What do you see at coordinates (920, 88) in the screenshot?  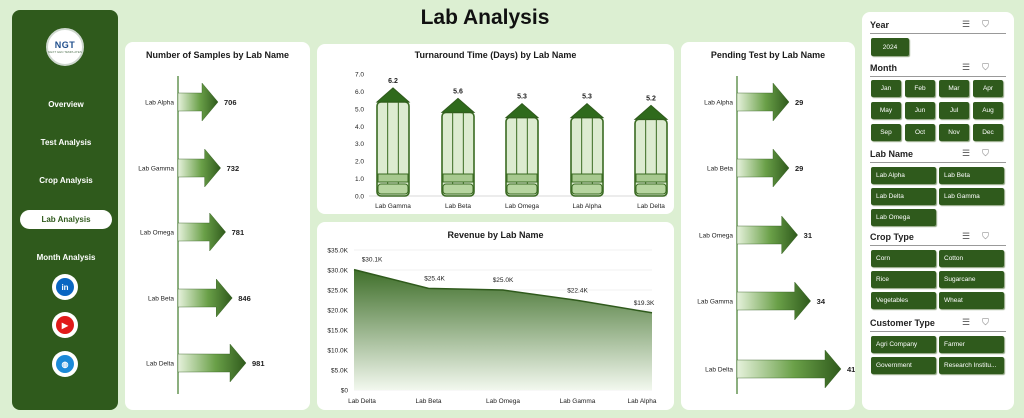 I see `month-option-feb: Feb` at bounding box center [920, 88].